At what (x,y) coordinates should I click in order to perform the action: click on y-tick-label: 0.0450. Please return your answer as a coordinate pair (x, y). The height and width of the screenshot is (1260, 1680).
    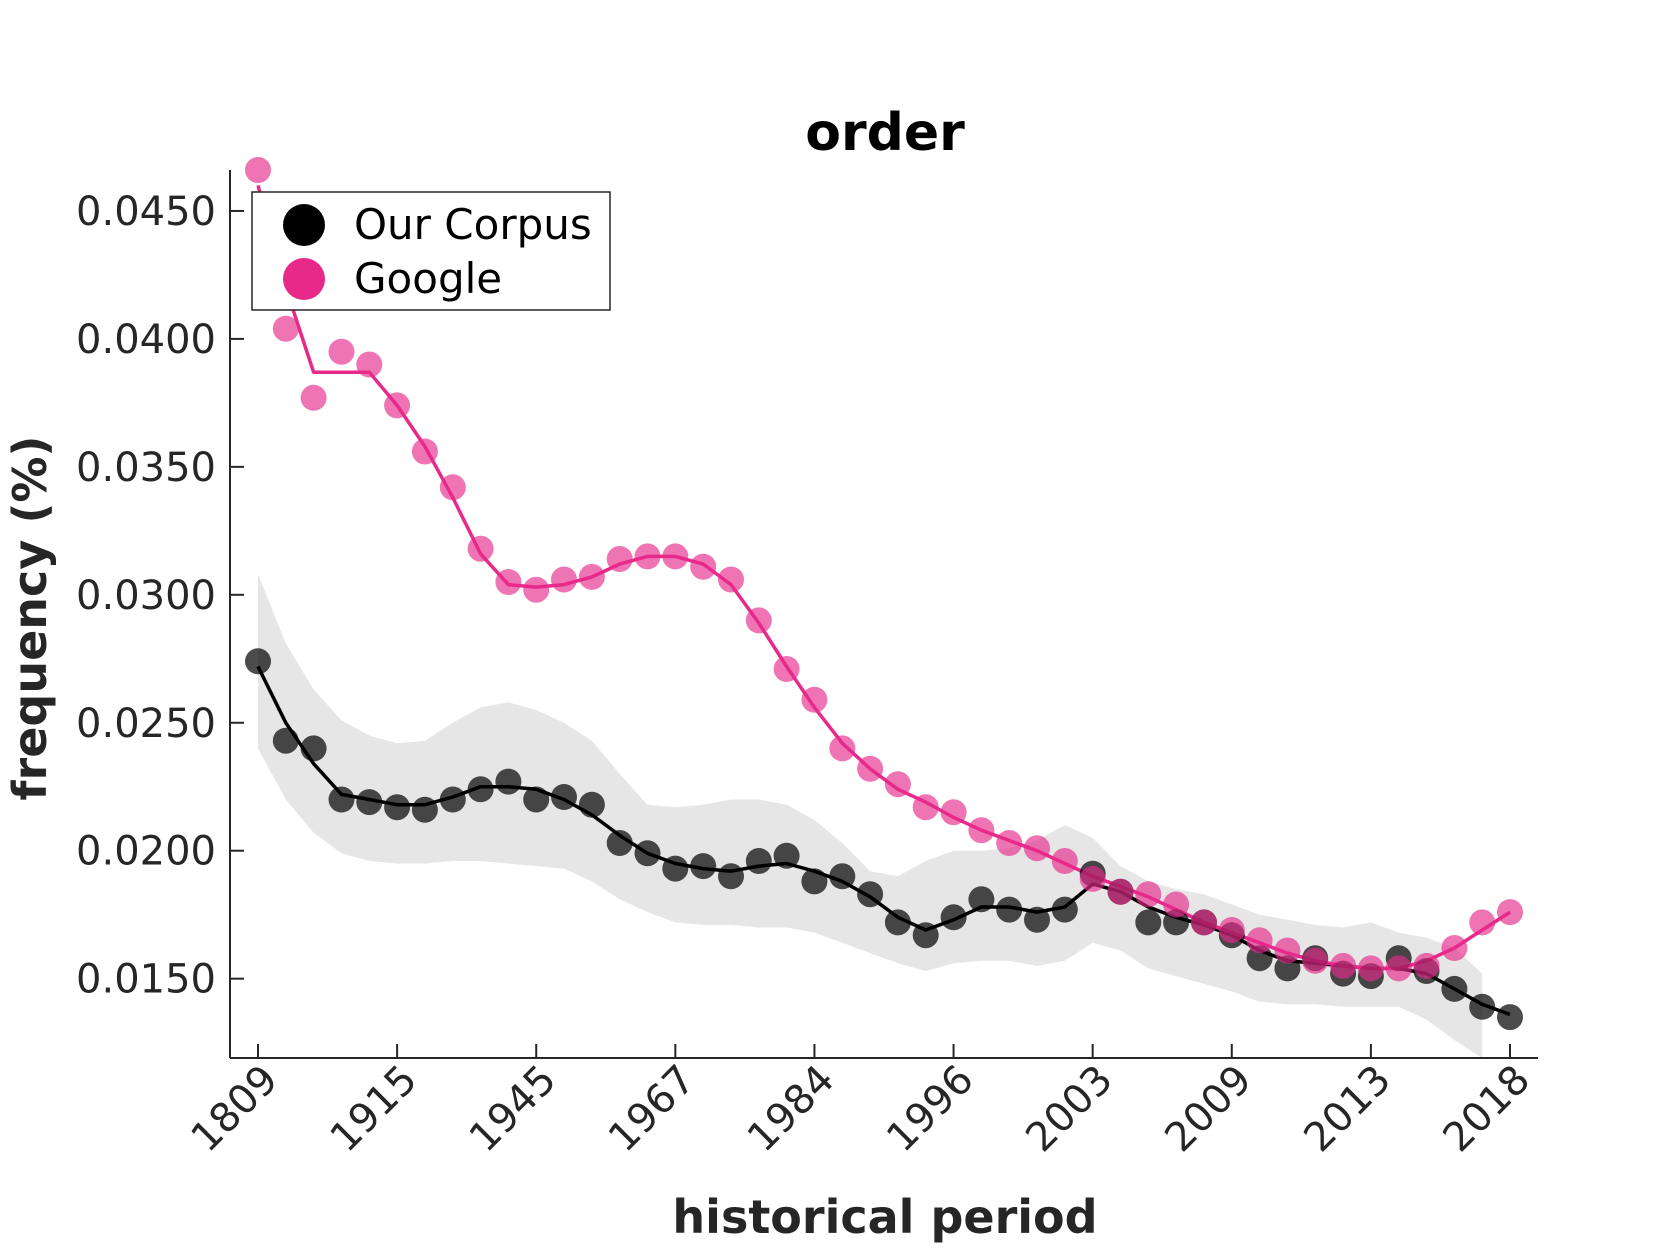
    Looking at the image, I should click on (146, 212).